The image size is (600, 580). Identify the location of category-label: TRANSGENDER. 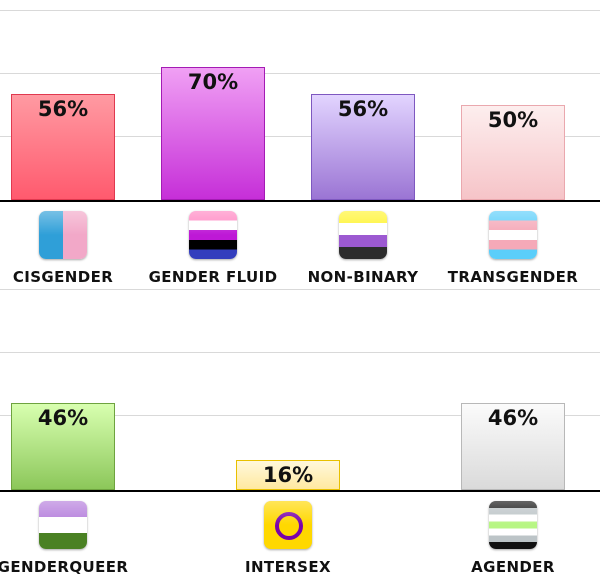
(513, 277).